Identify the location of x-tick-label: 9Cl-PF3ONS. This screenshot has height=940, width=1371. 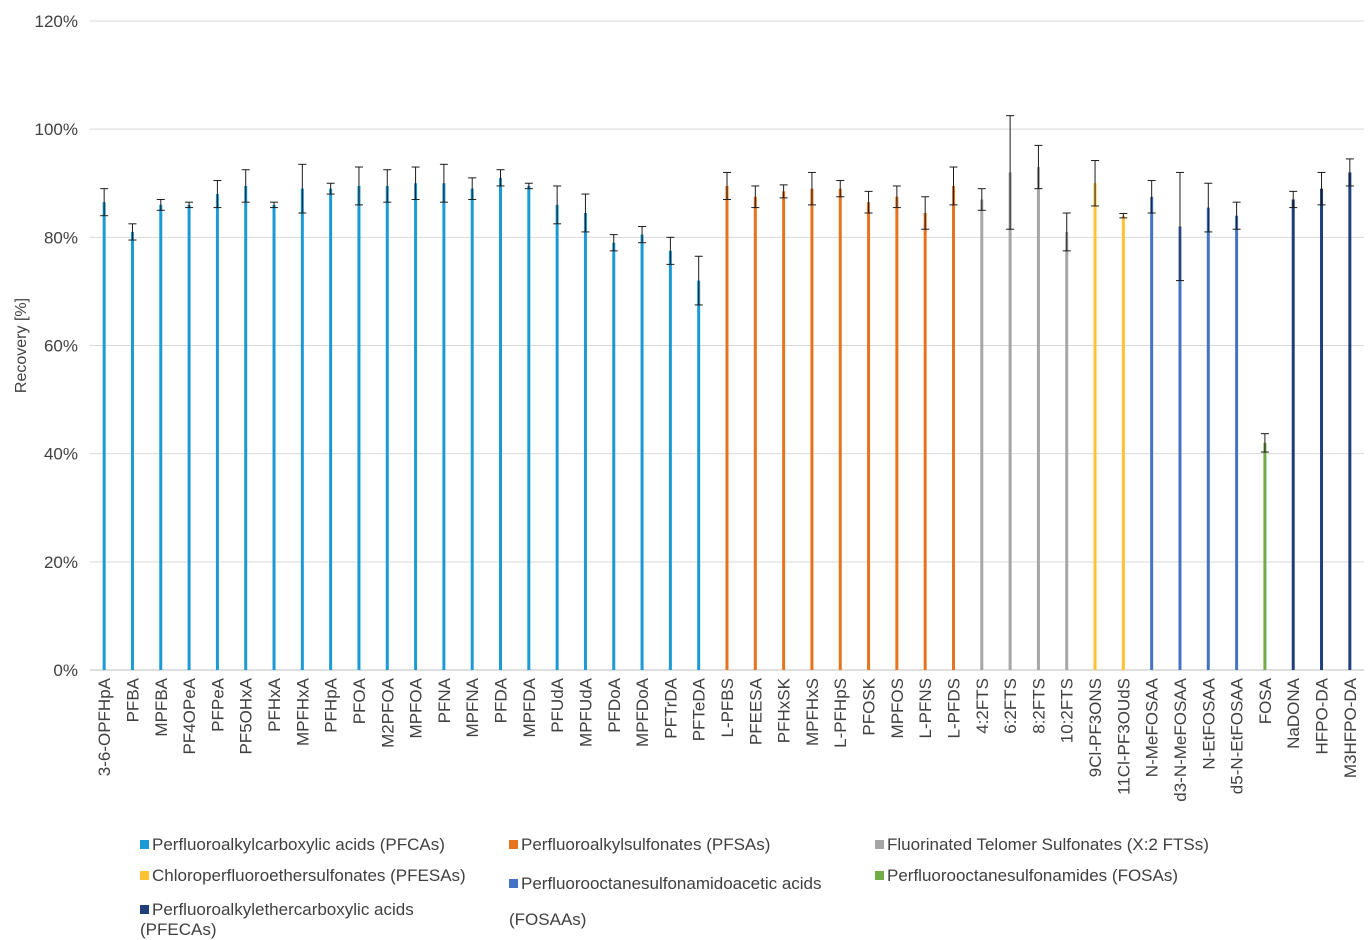
(1095, 727).